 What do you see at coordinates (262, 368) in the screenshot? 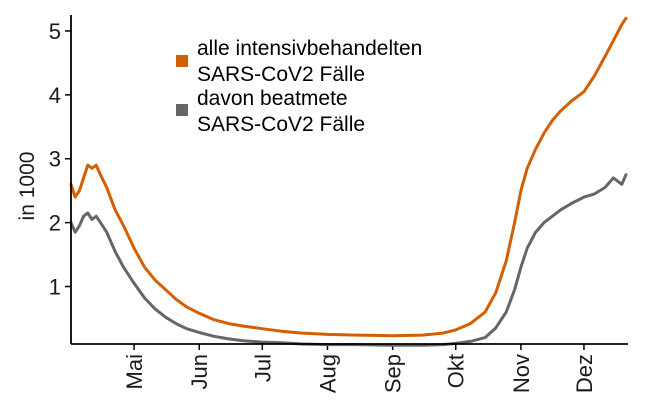
I see `x-tick-label: Jul` at bounding box center [262, 368].